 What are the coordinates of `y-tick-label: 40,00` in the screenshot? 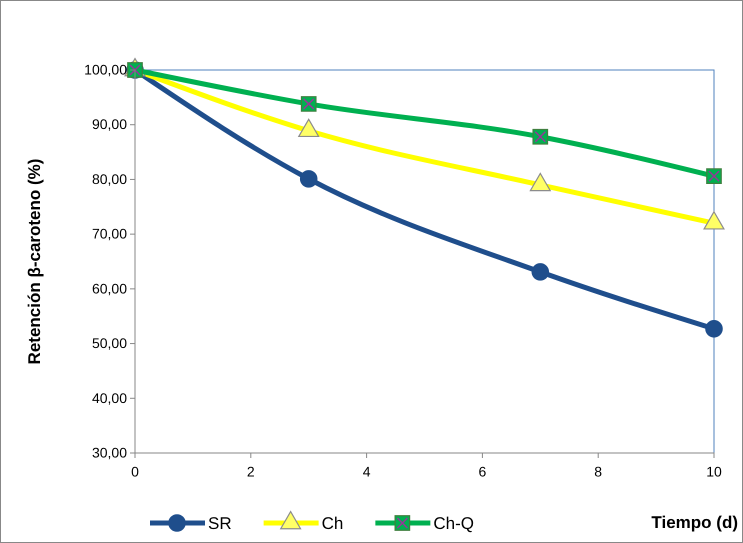 It's located at (110, 398).